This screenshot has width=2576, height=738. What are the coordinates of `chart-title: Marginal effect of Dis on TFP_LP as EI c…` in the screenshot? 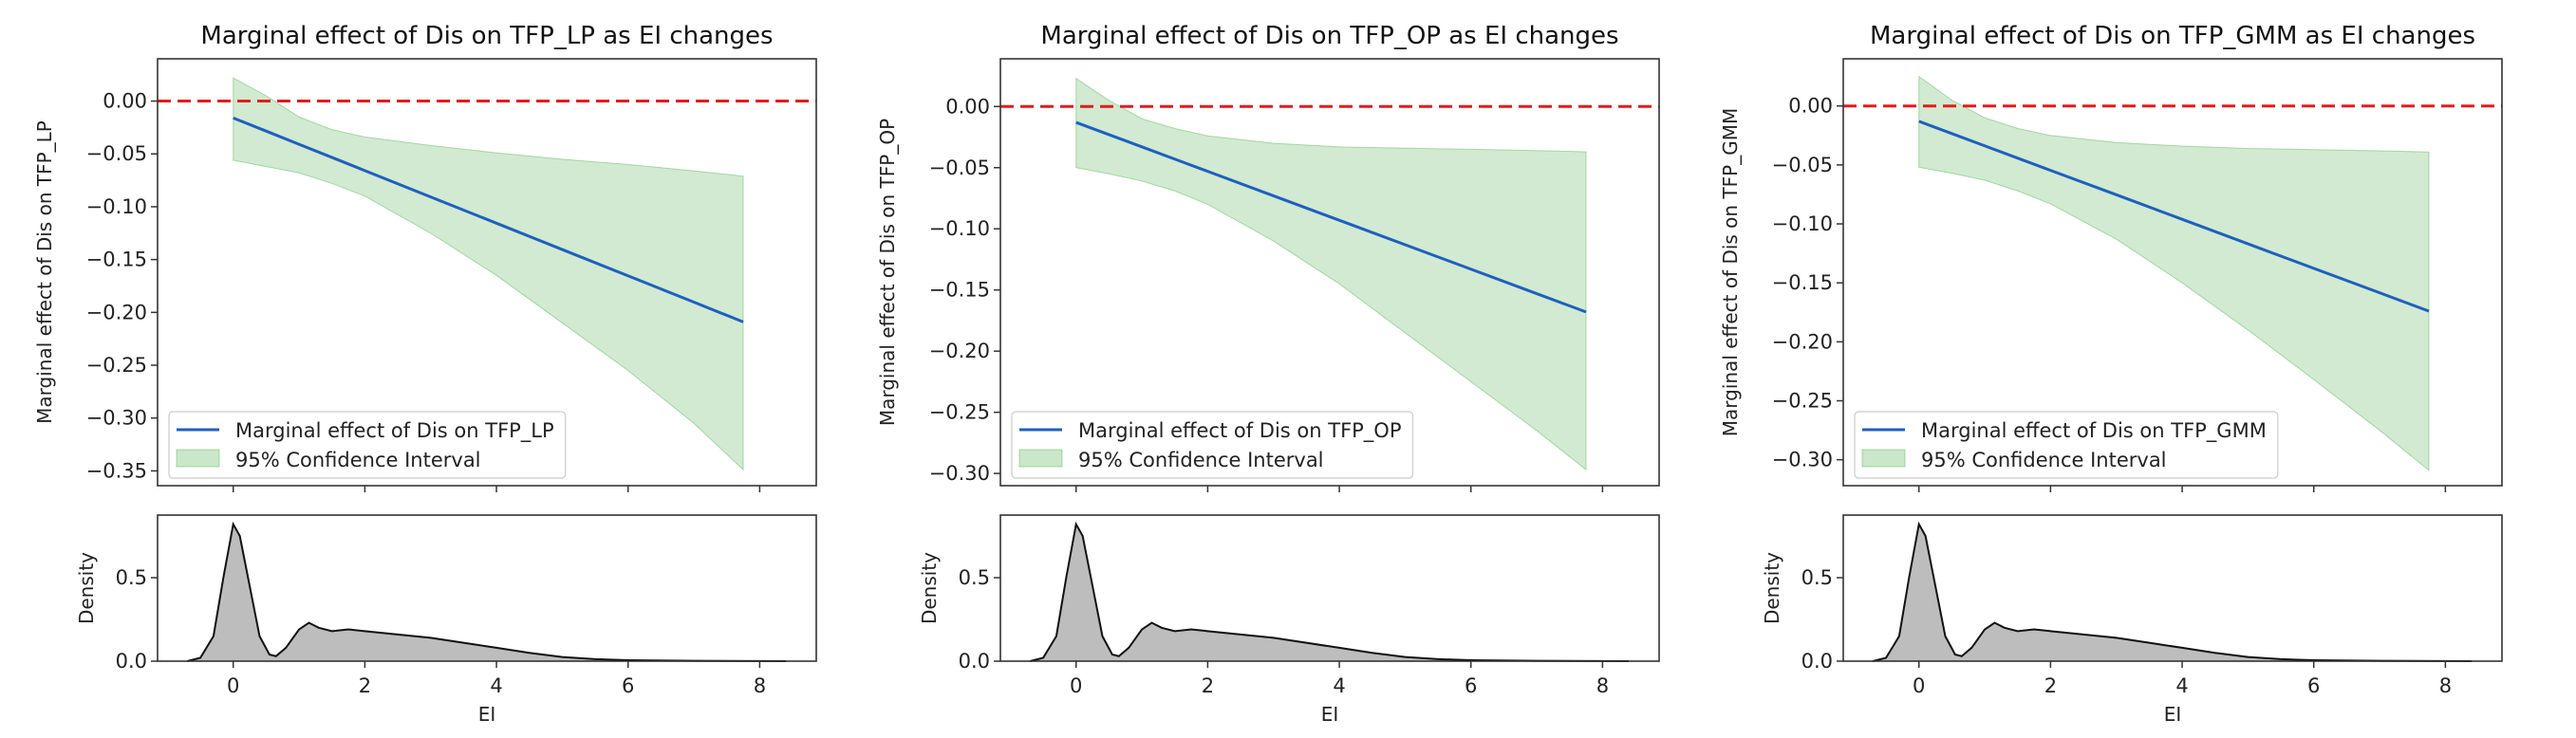 It's located at (486, 36).